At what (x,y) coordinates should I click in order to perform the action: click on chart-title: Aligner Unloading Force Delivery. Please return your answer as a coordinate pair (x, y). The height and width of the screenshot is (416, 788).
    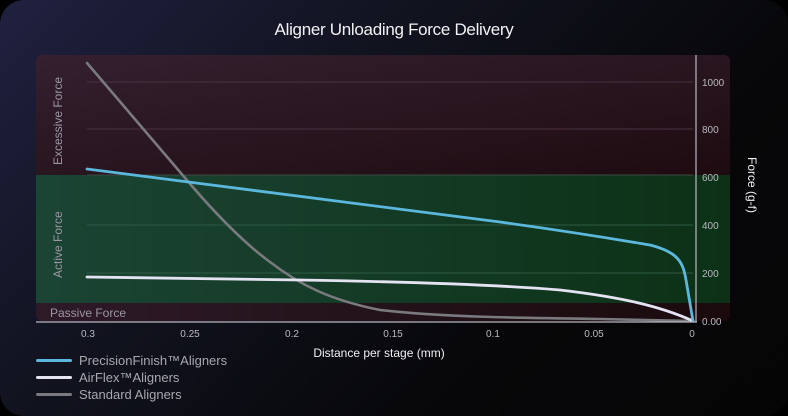
    Looking at the image, I should click on (394, 29).